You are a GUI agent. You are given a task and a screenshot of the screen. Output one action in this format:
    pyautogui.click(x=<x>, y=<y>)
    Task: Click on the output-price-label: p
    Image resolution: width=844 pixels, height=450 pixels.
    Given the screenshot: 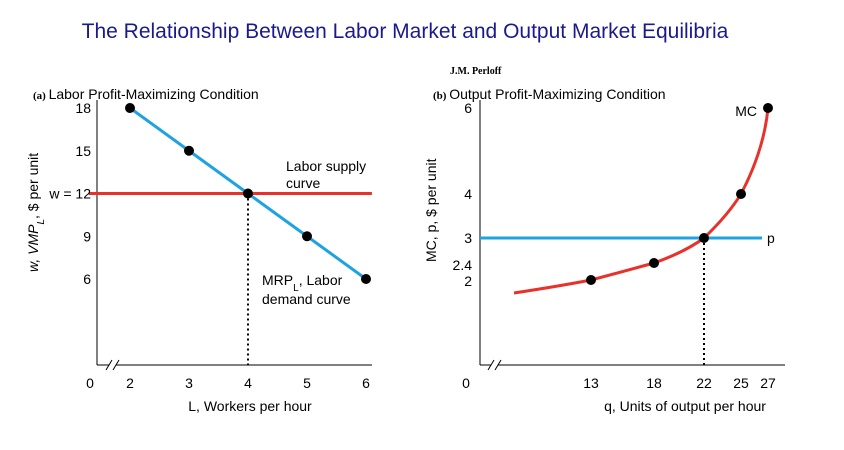 What is the action you would take?
    pyautogui.click(x=771, y=238)
    